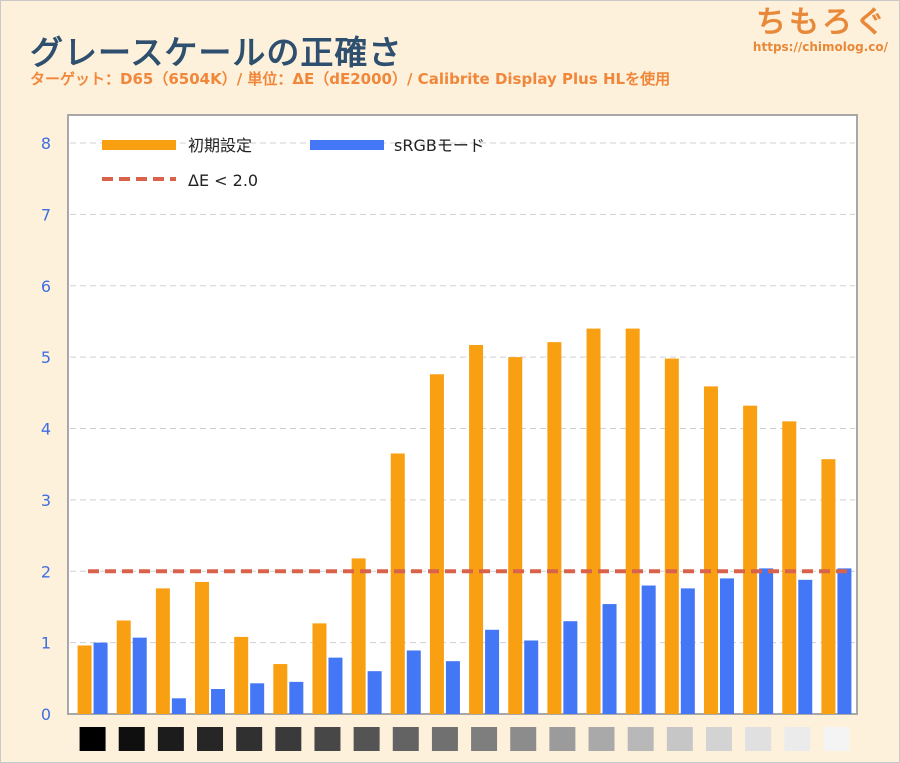  I want to click on y-tick-label: 1, so click(46, 643).